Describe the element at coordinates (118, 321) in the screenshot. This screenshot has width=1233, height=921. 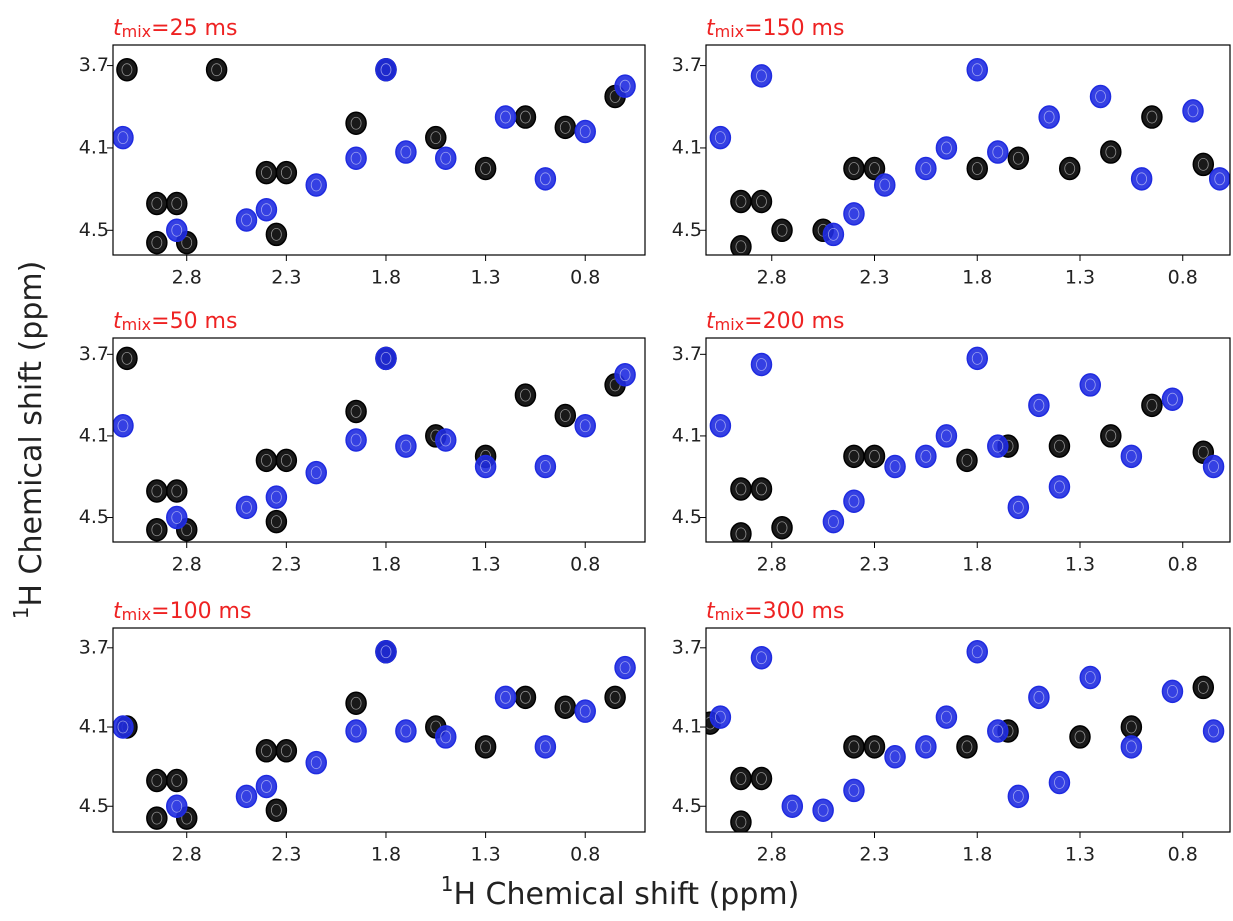
I see `title-symbol: t` at that location.